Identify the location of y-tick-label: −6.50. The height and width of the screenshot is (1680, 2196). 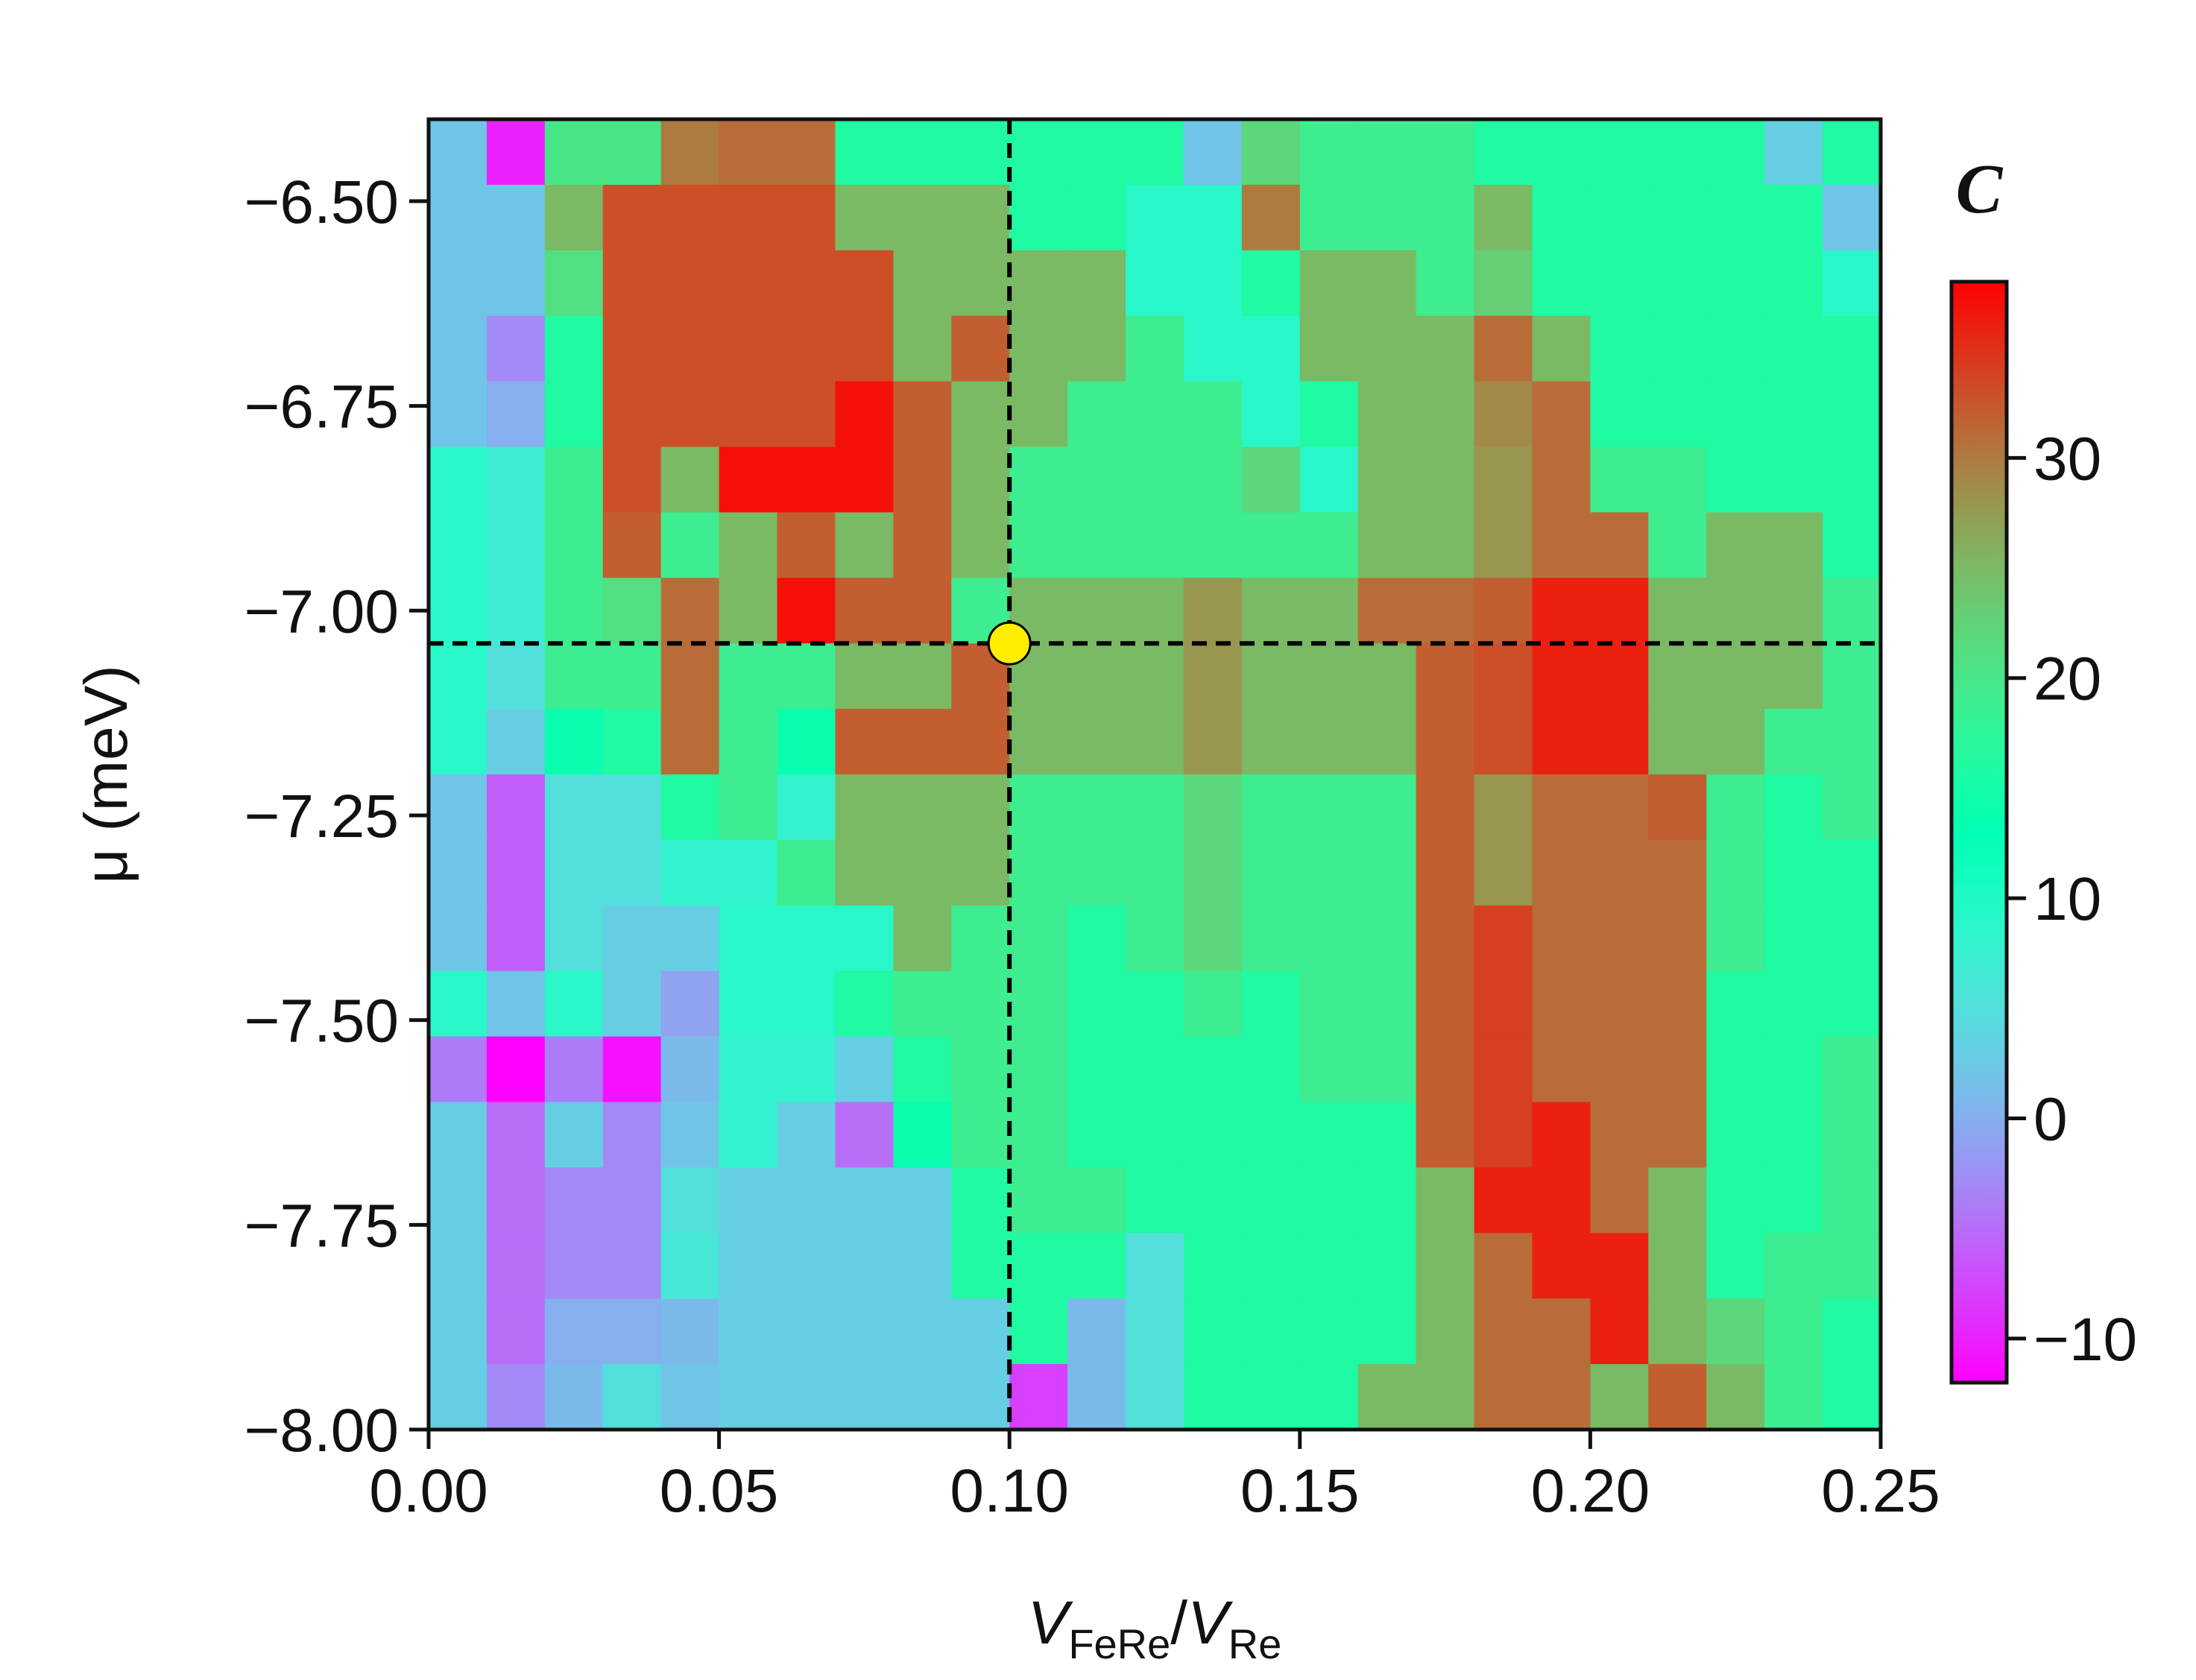
(321, 202).